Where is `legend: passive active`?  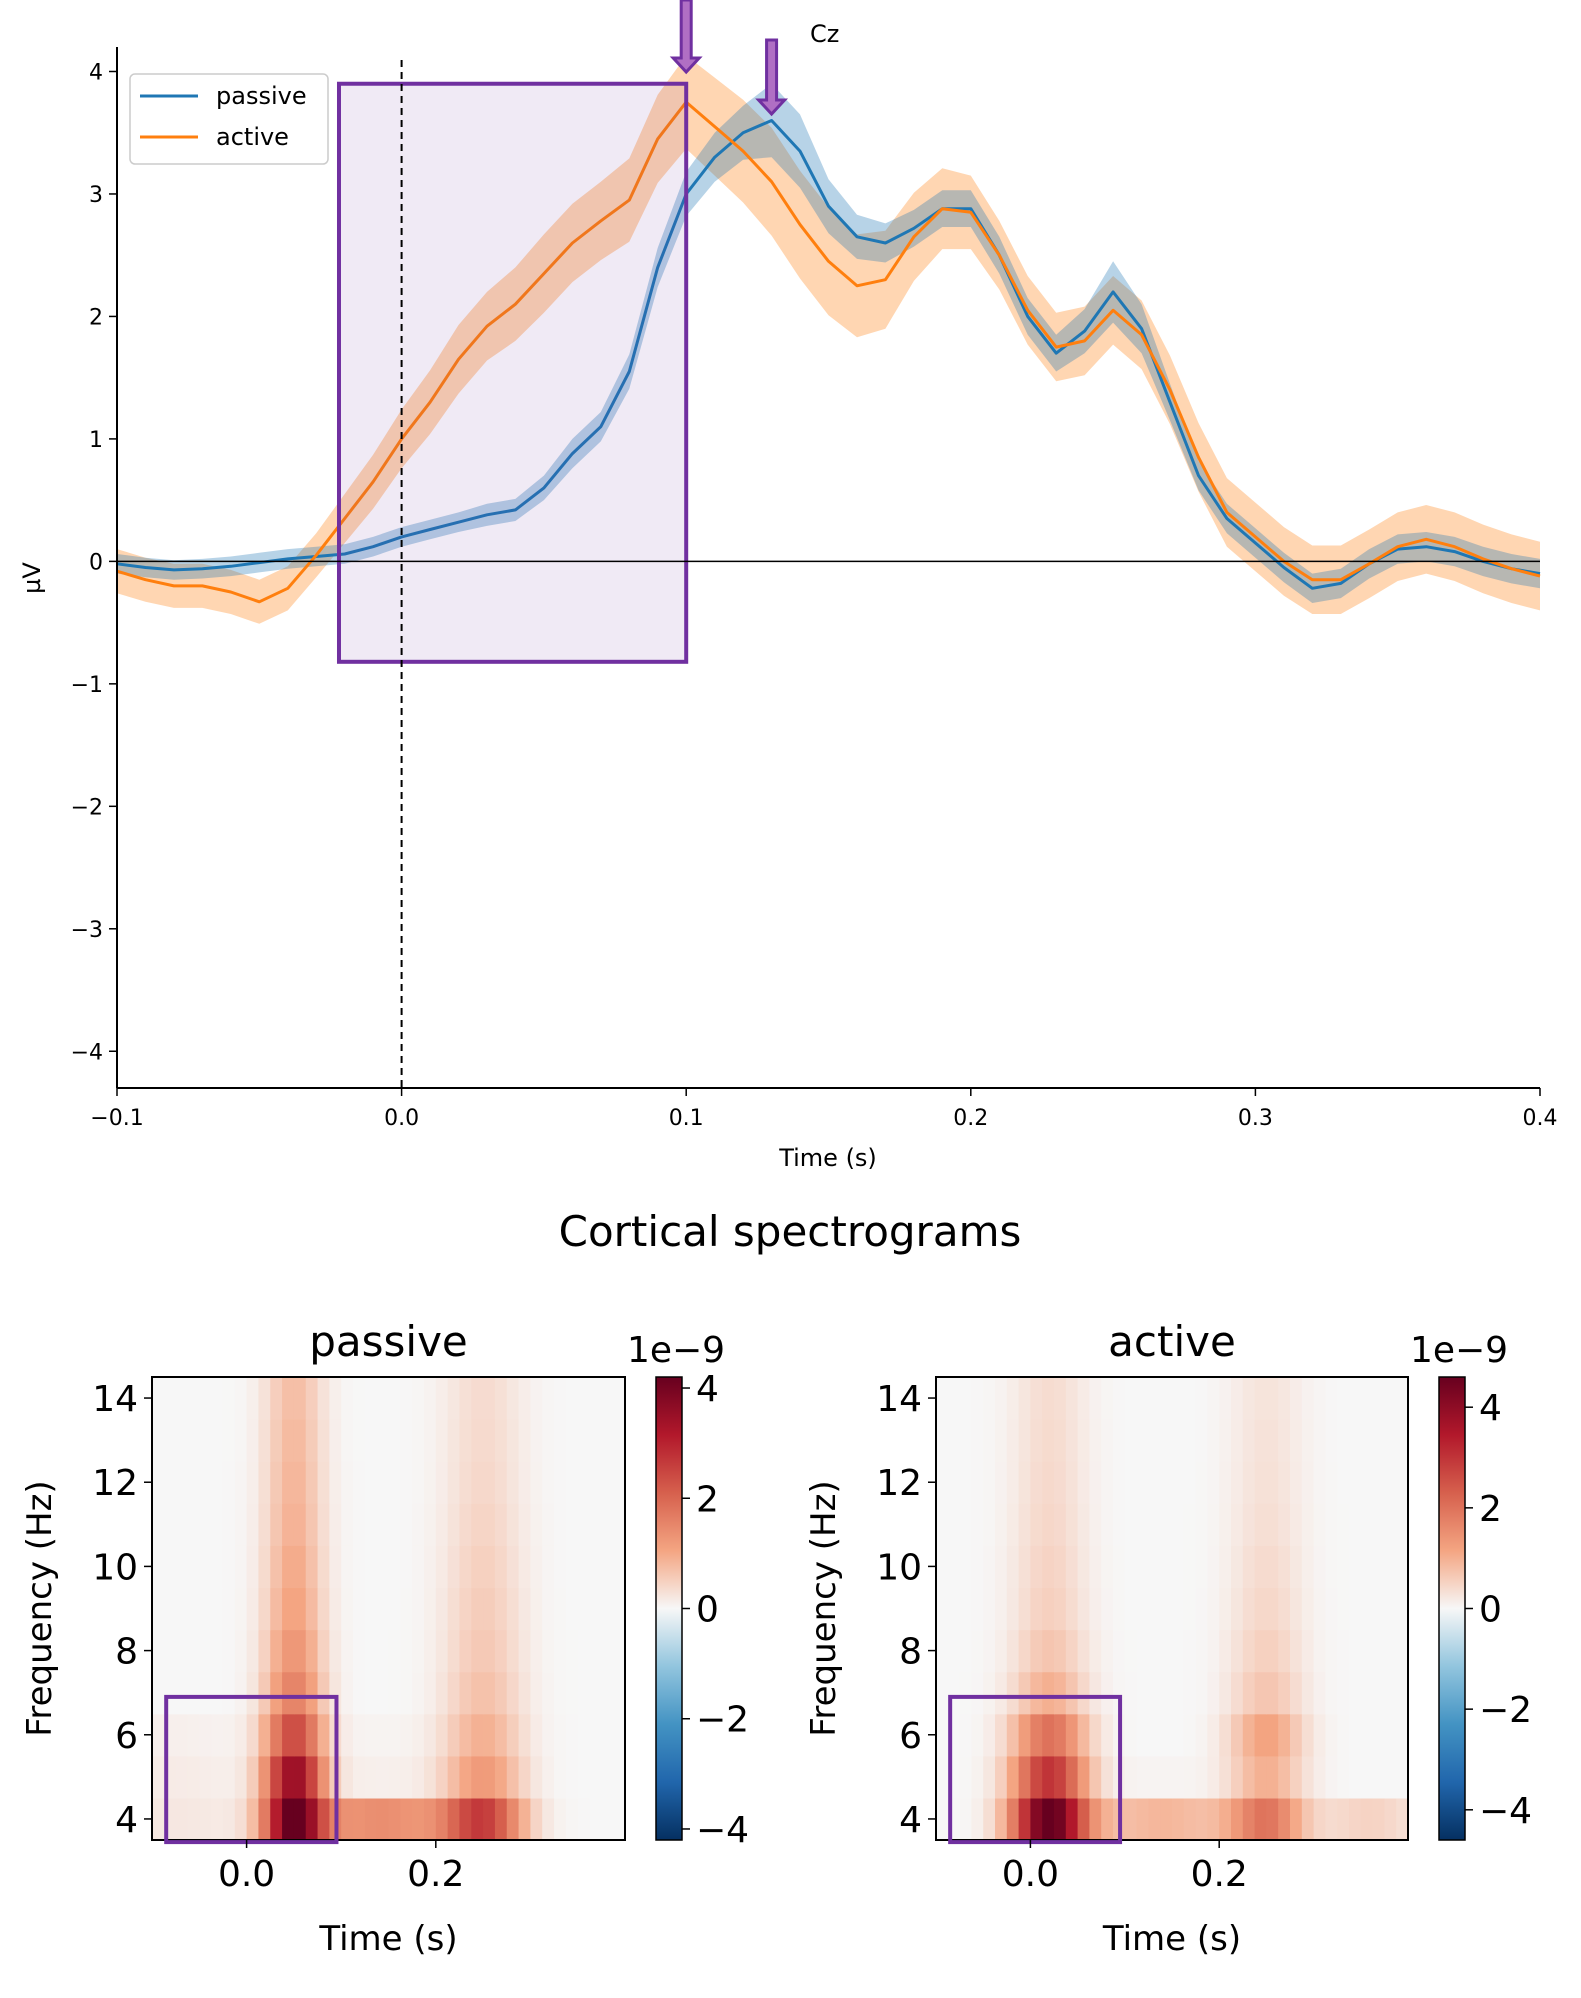 legend: passive active is located at coordinates (229, 119).